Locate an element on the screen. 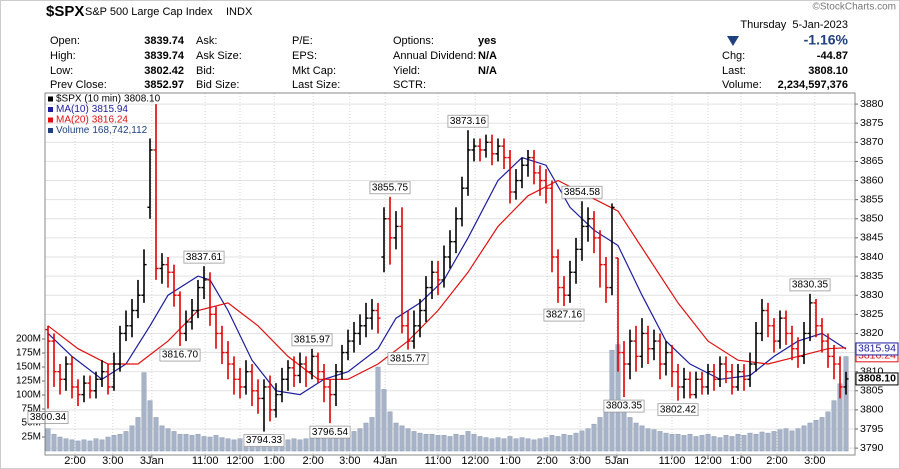  field-label: Low: is located at coordinates (61, 71).